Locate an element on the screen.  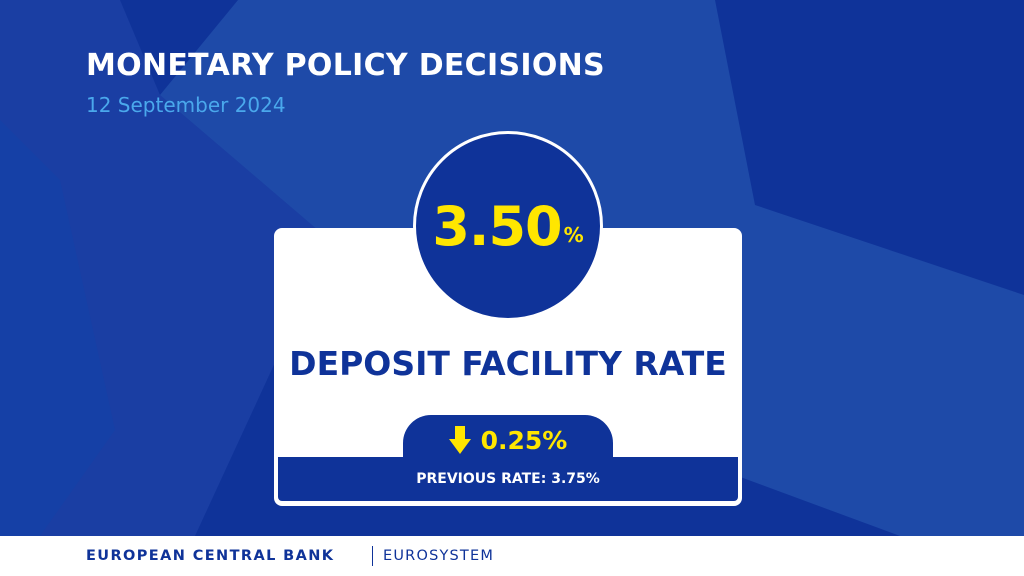
rate-value: 3.50 is located at coordinates (497, 226).